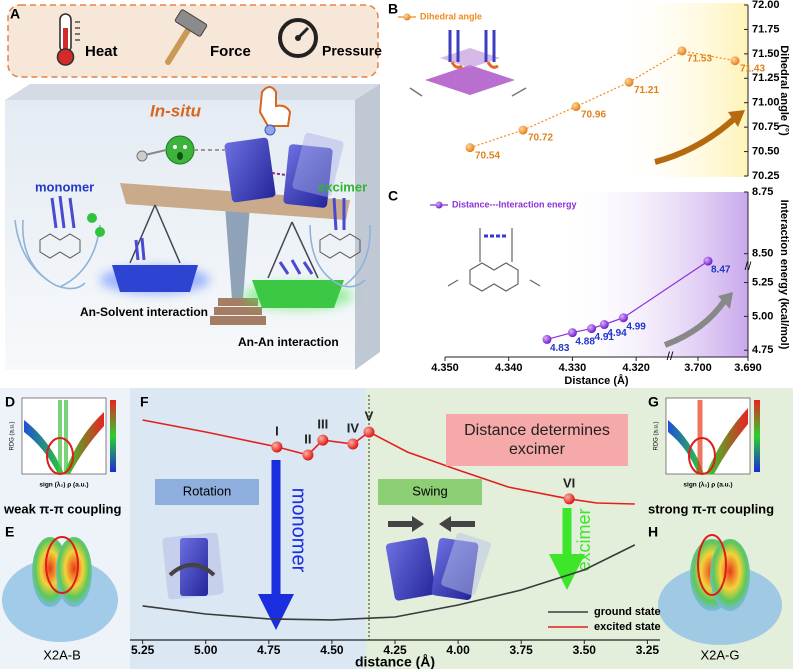 The image size is (793, 669). Describe the element at coordinates (60, 589) in the screenshot. I see `surface-e` at that location.